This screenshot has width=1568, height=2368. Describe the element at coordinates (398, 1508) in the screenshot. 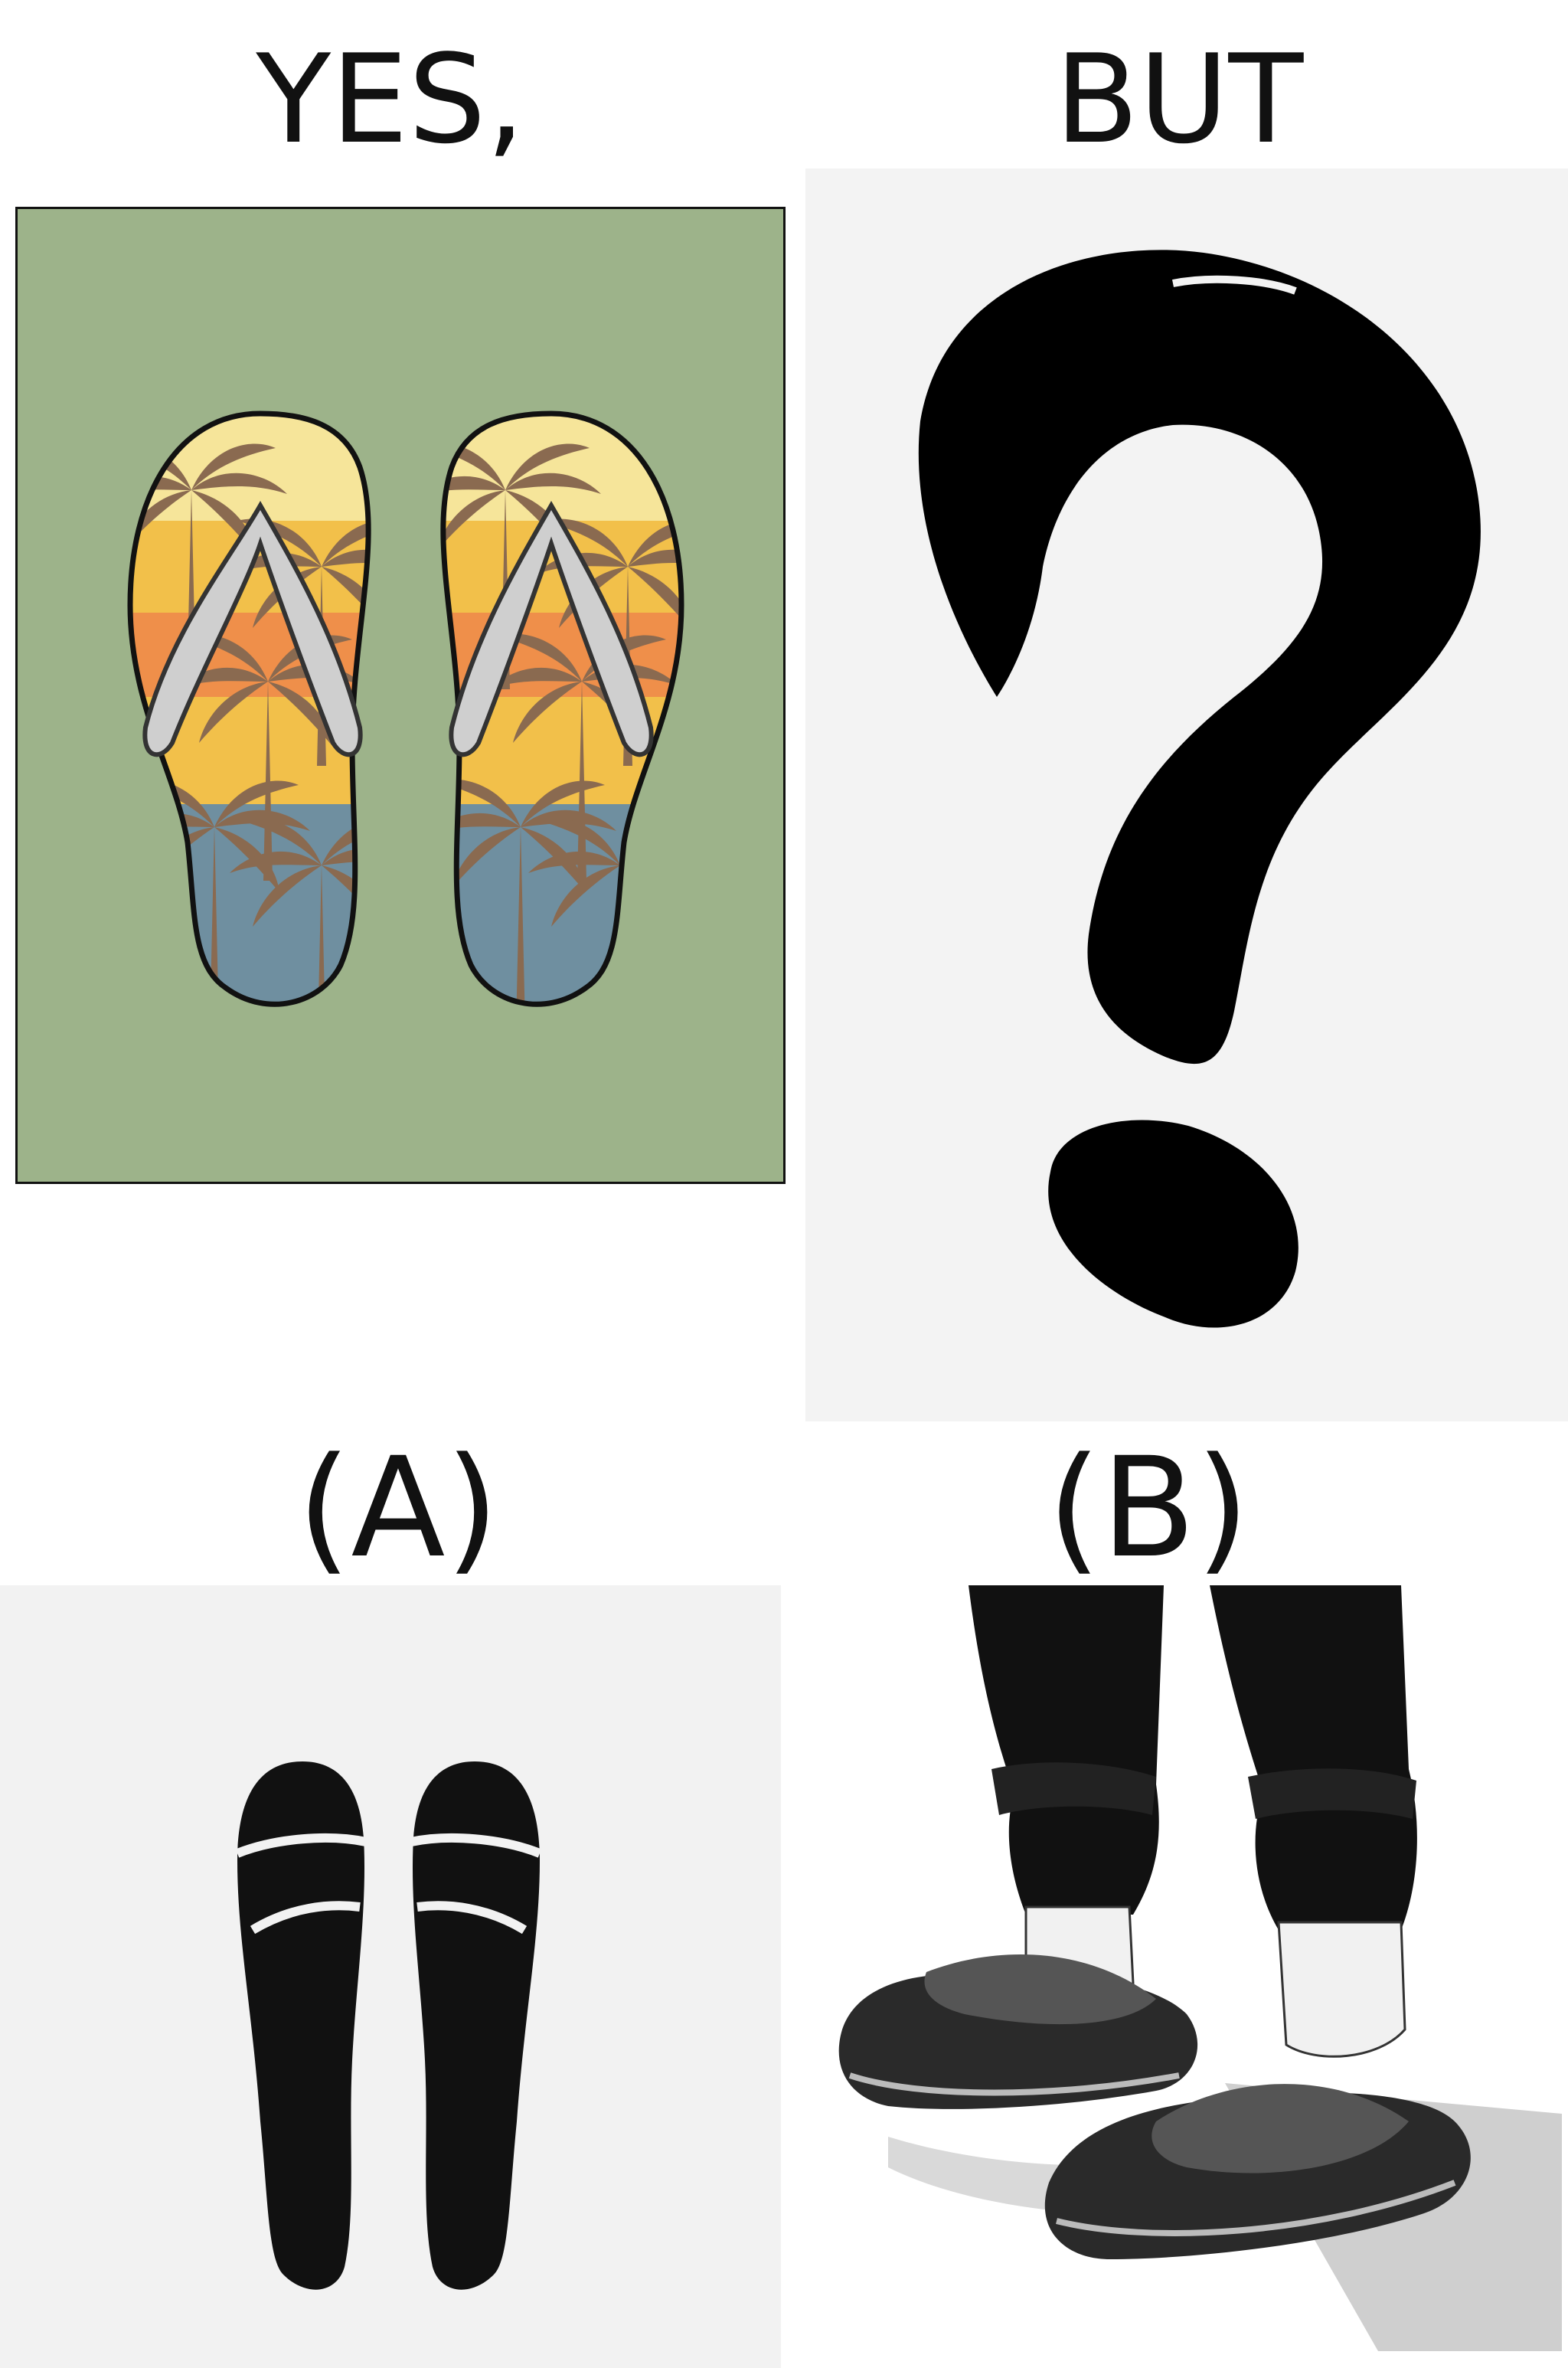

I see `option-a-label: (A)` at that location.